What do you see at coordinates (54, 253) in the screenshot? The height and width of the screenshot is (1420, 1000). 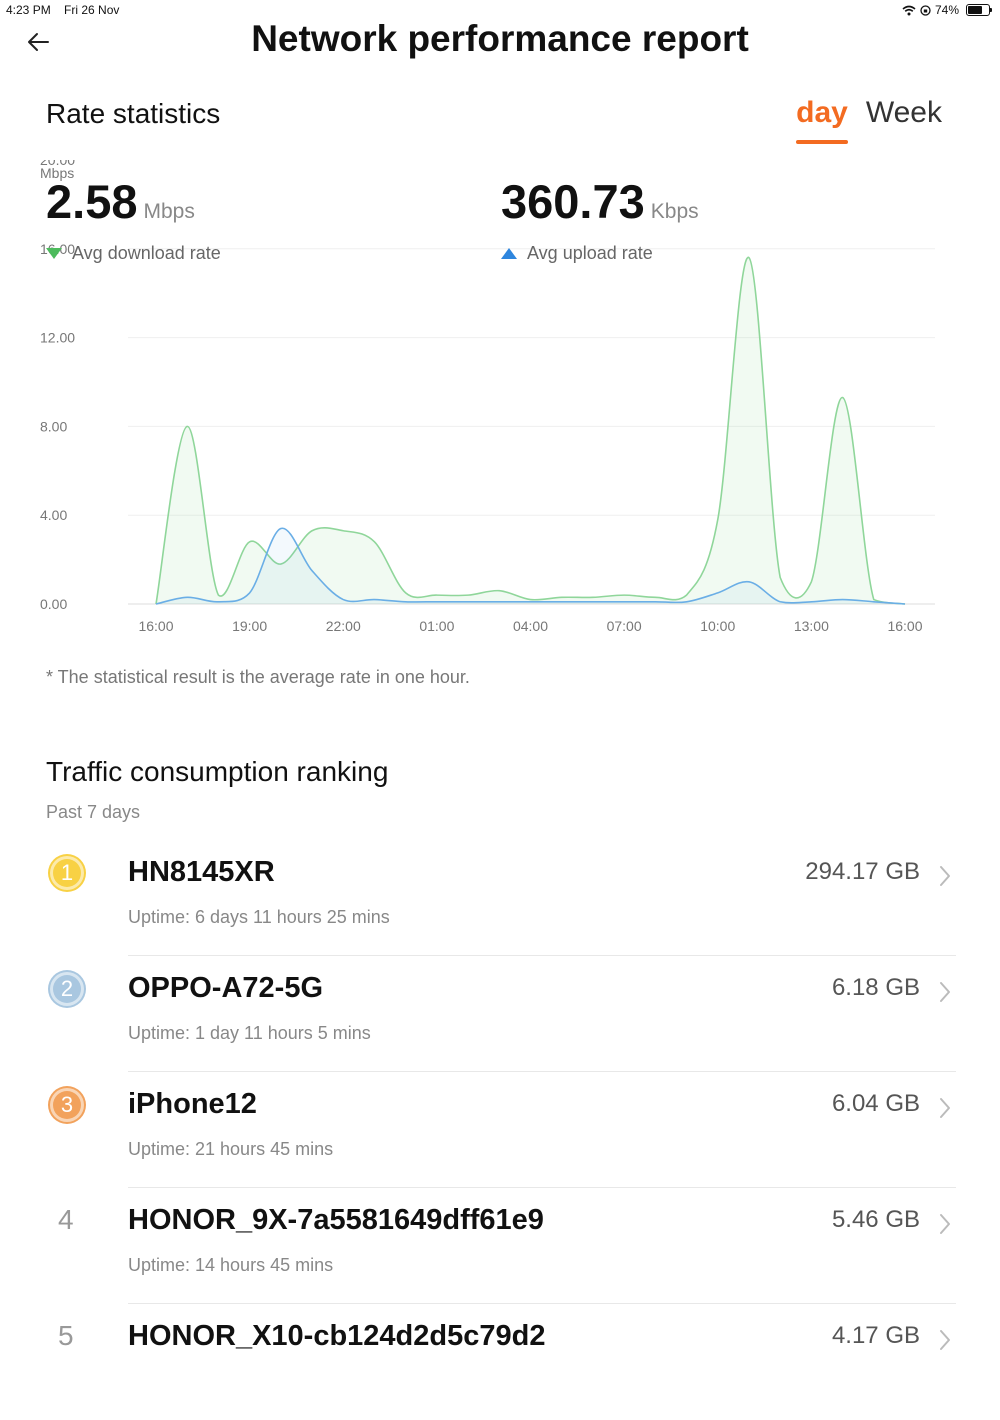 I see `triangle-down-icon` at bounding box center [54, 253].